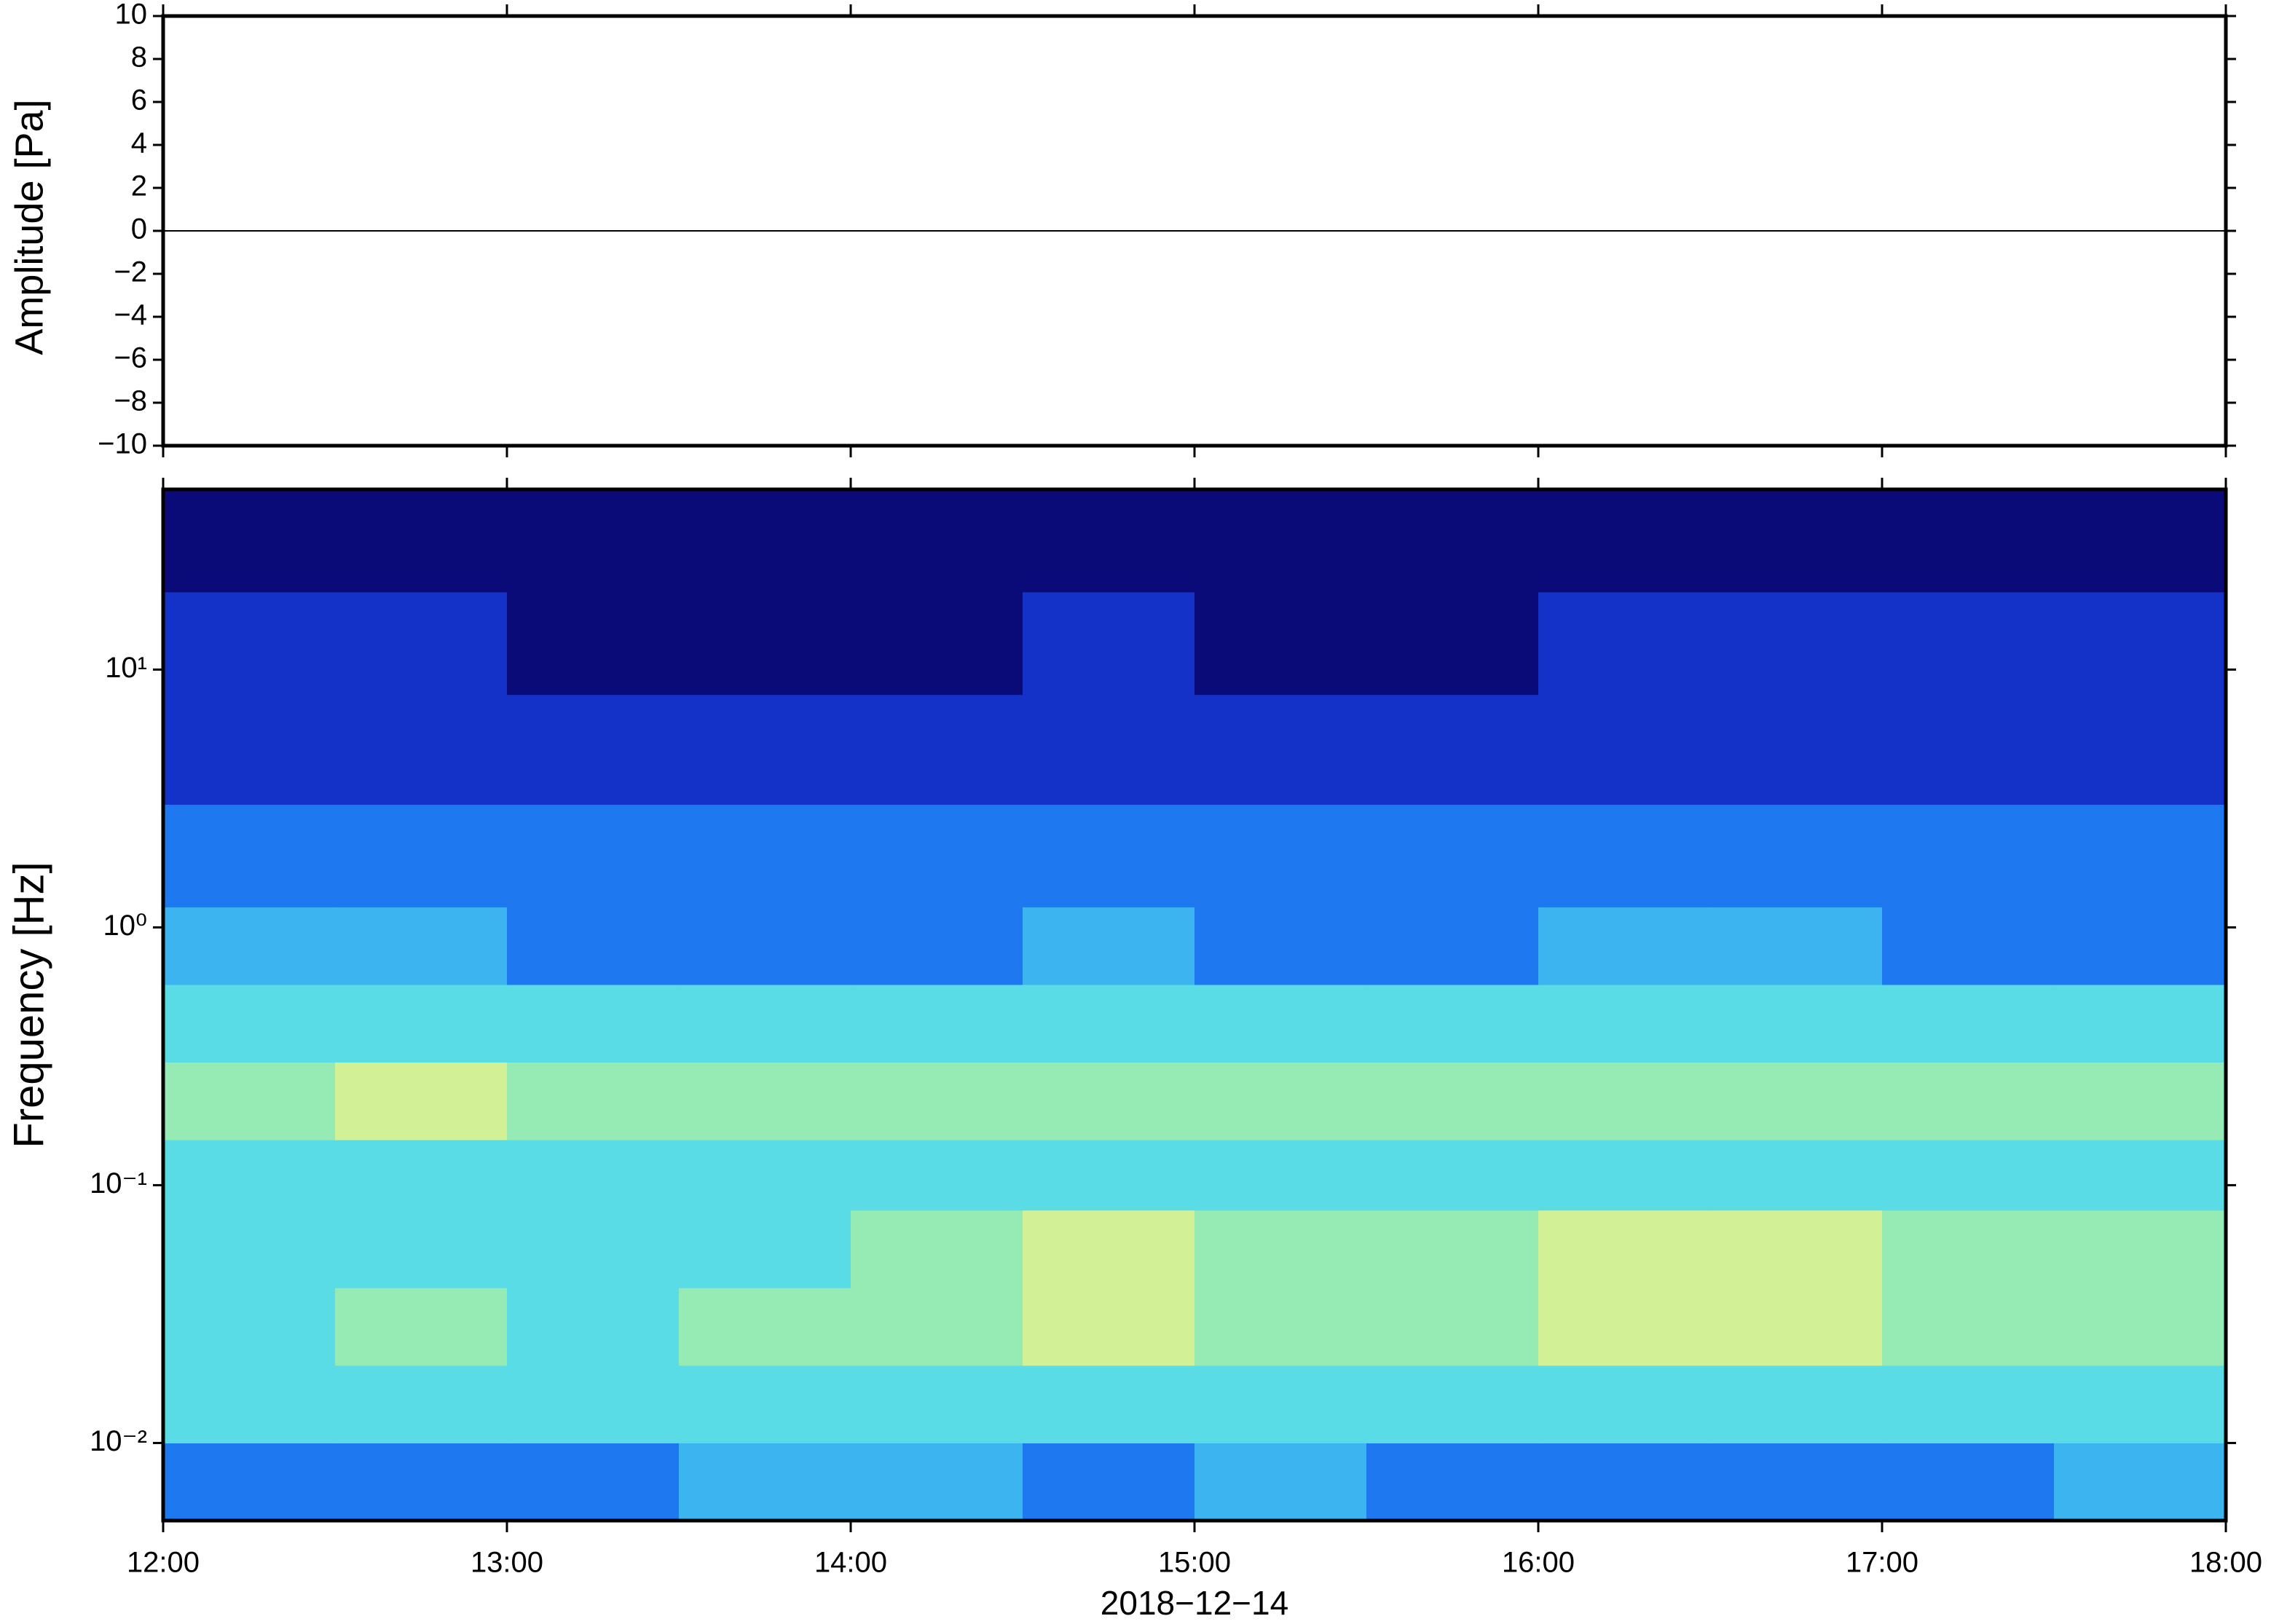 Image resolution: width=2271 pixels, height=1624 pixels. Describe the element at coordinates (139, 186) in the screenshot. I see `y-tick-label: 2` at that location.